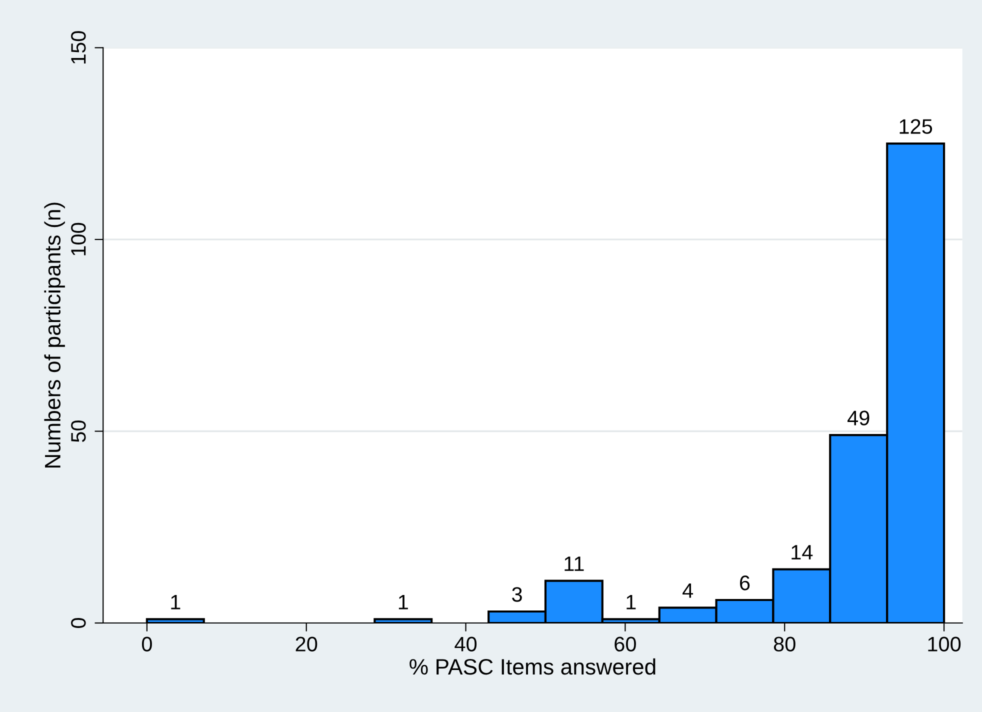 This screenshot has height=712, width=982. I want to click on x-tick-label: 20, so click(307, 644).